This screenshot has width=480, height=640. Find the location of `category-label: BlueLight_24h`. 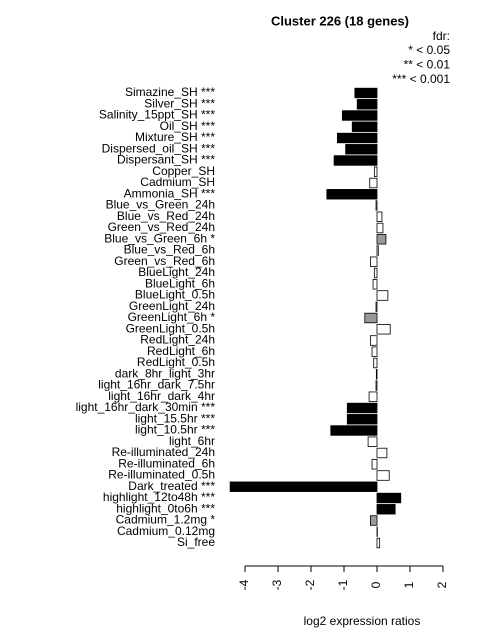

category-label: BlueLight_24h is located at coordinates (176, 272).